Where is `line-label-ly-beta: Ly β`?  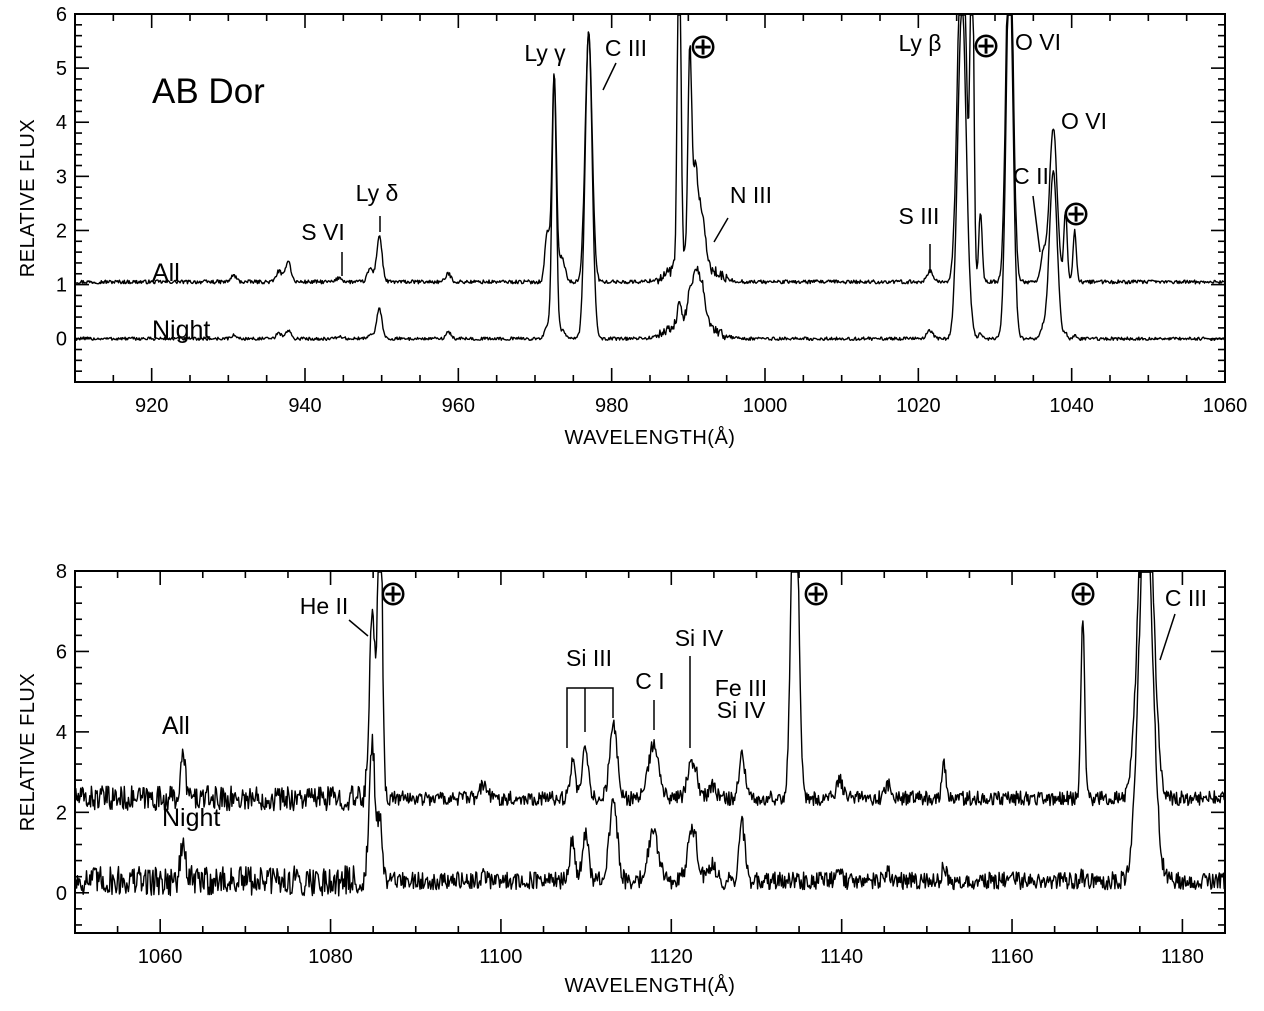 line-label-ly-beta: Ly β is located at coordinates (919, 43).